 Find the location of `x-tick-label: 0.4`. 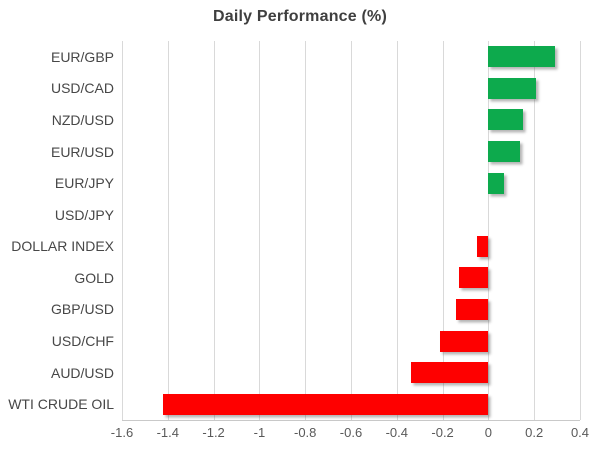

x-tick-label: 0.4 is located at coordinates (580, 432).